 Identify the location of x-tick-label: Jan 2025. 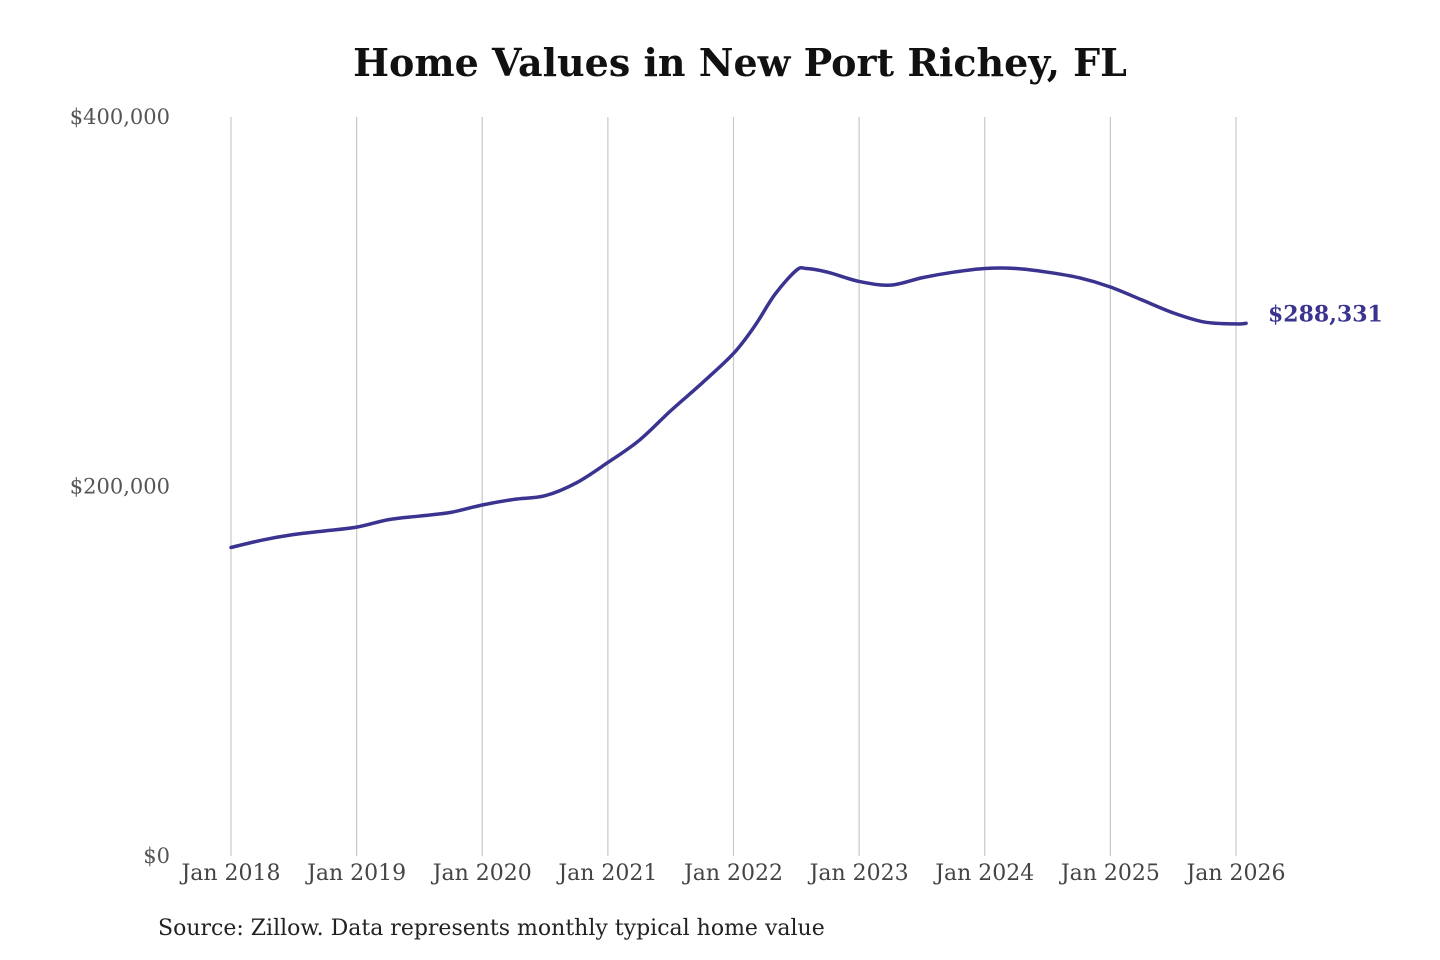
(1109, 873).